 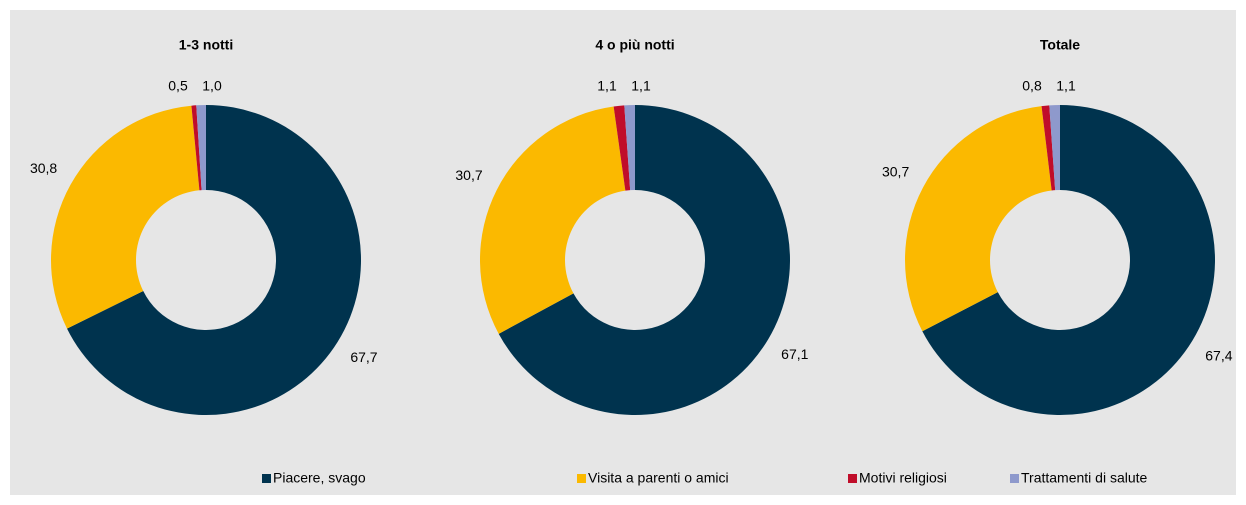 What do you see at coordinates (903, 478) in the screenshot?
I see `legend-label: Motivi religiosi` at bounding box center [903, 478].